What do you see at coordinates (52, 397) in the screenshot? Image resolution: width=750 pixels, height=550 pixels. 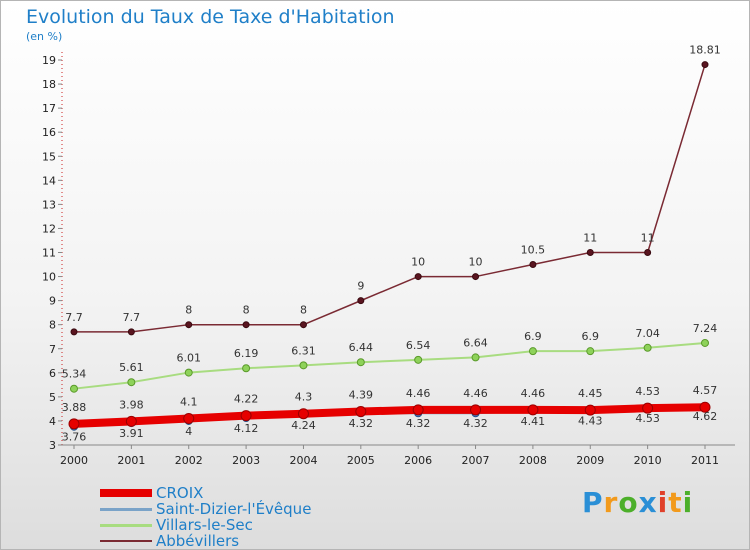 I see `y-tick-label: 5` at bounding box center [52, 397].